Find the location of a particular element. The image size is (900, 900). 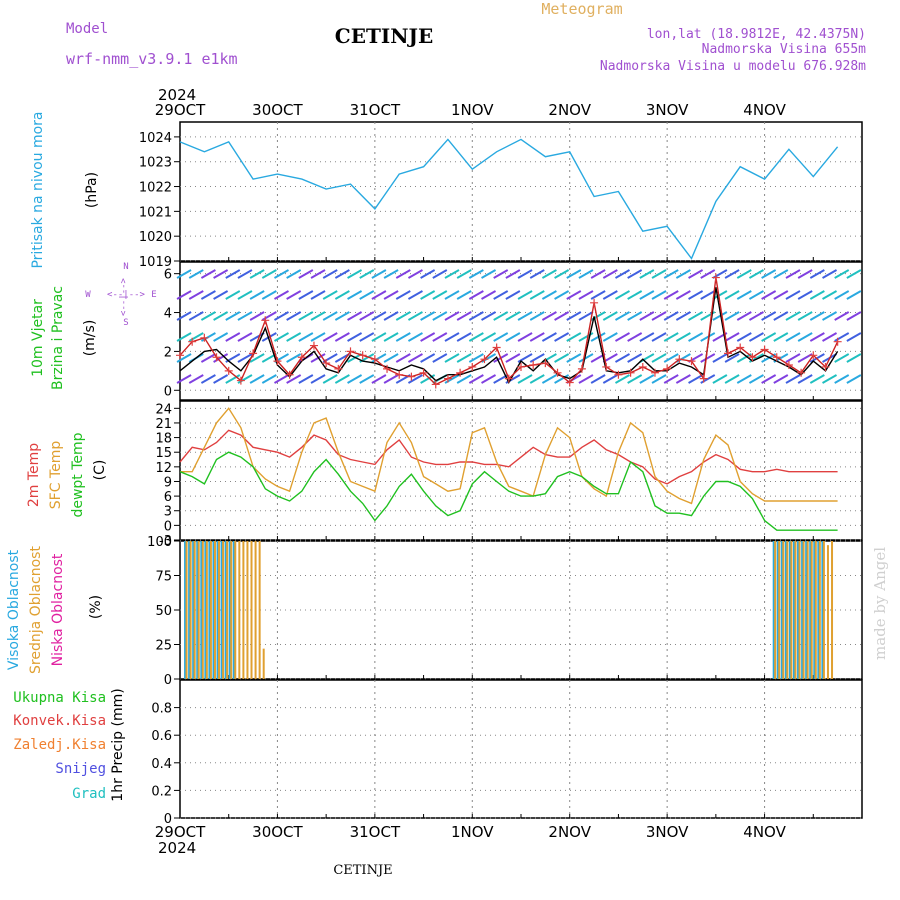

pressure-ytick-label: 1021 is located at coordinates (155, 212).